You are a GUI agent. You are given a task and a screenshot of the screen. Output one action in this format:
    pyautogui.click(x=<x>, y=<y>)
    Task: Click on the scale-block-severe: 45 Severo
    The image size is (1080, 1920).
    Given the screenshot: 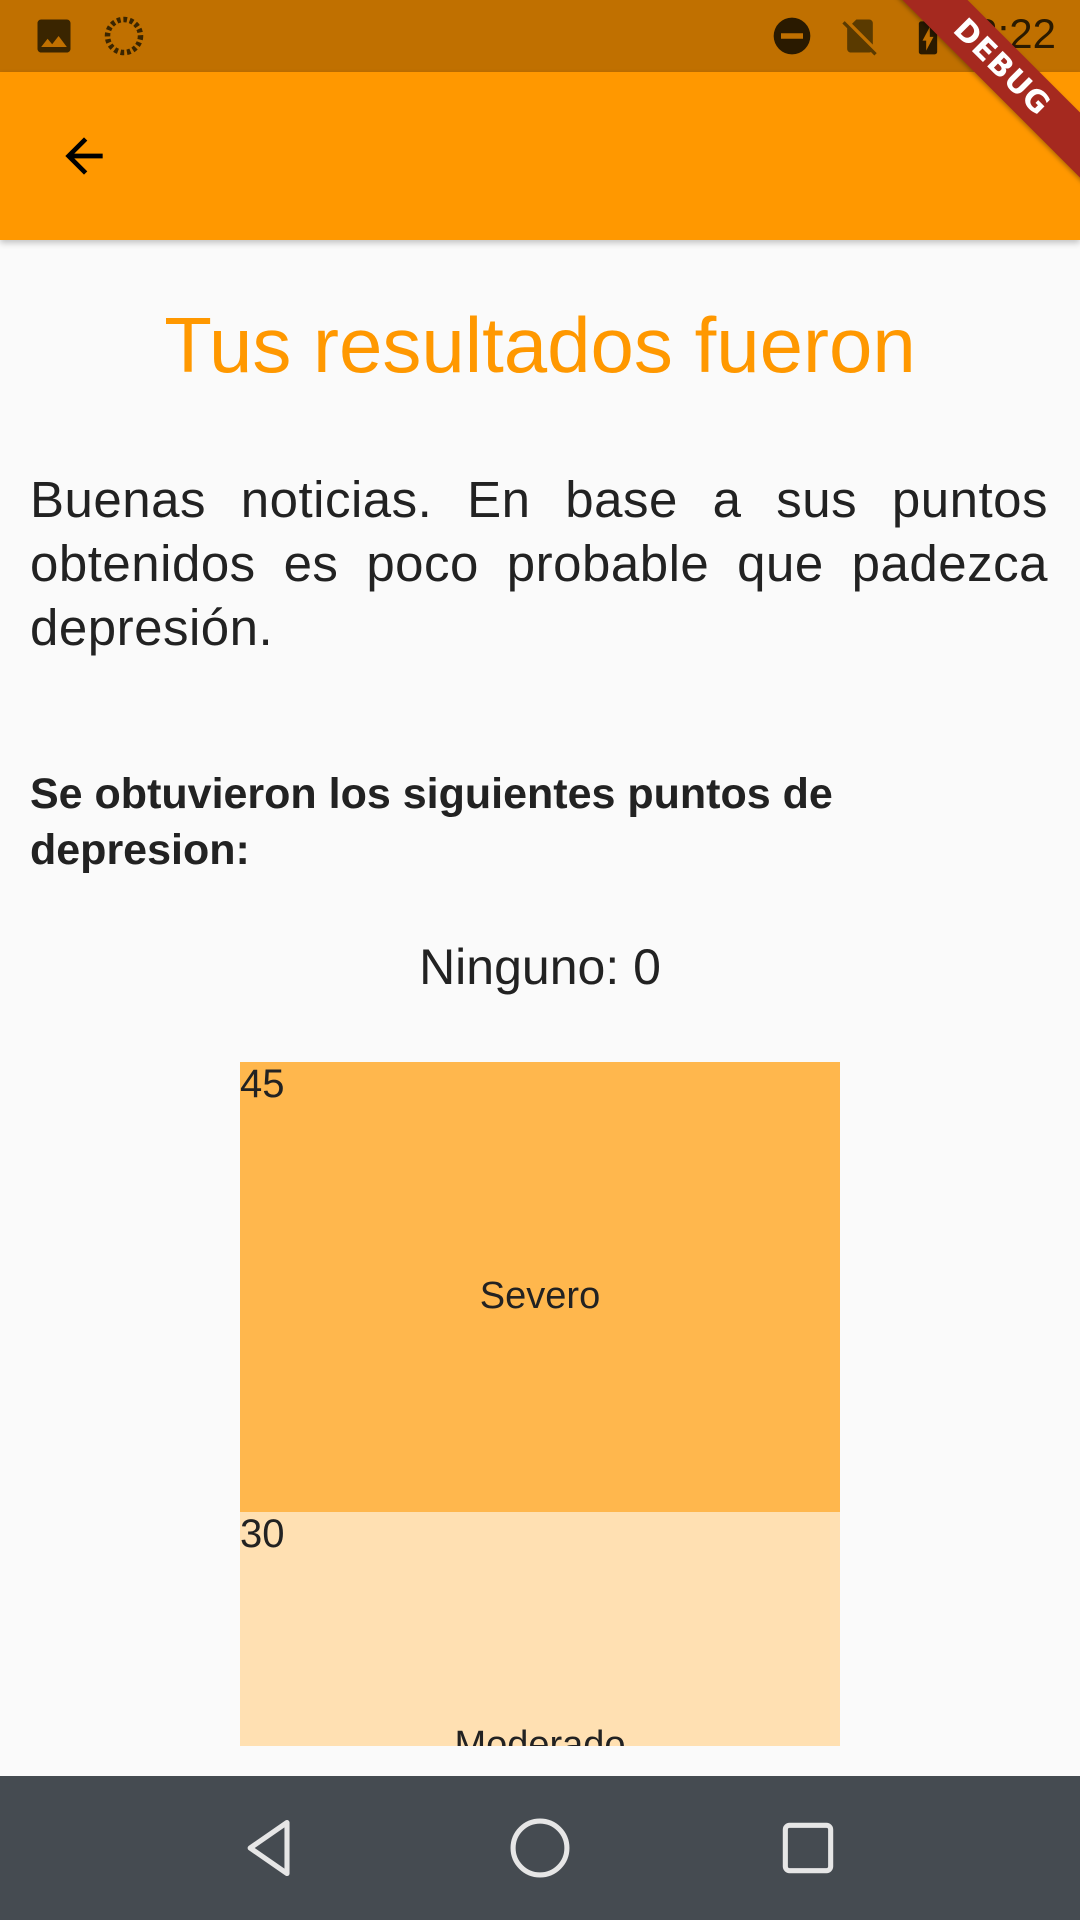 What is the action you would take?
    pyautogui.click(x=540, y=1287)
    